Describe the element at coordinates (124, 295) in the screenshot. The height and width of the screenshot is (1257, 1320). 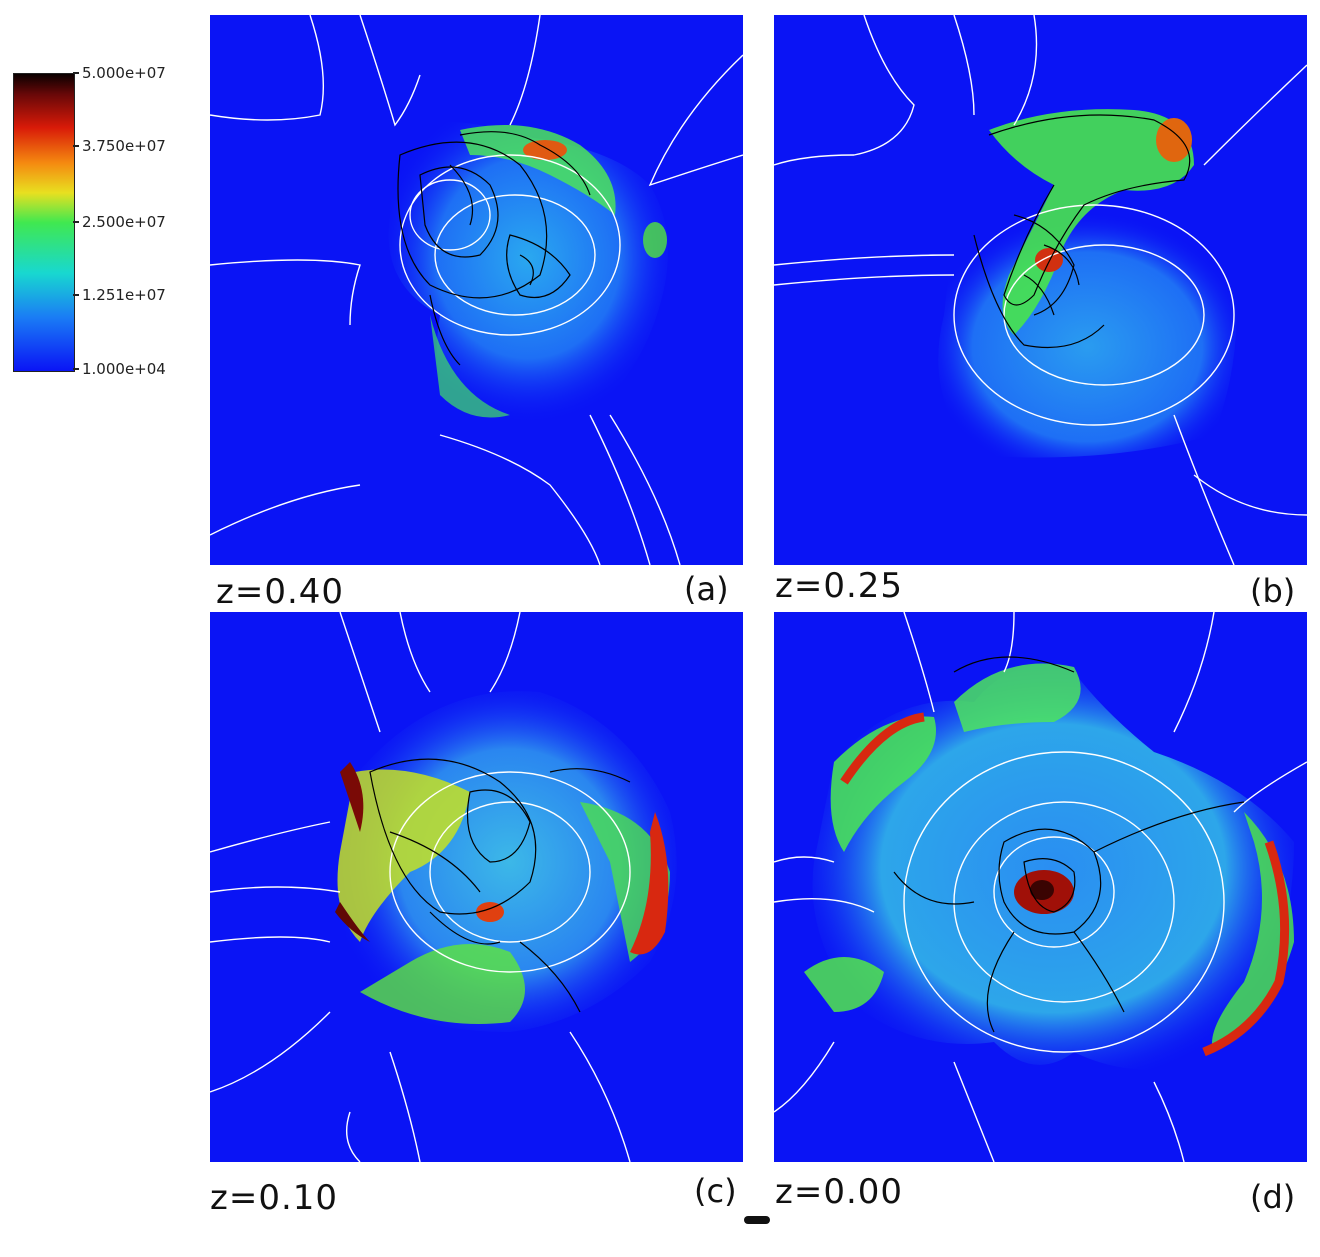
I see `colorbar-label: 1.251e+07` at that location.